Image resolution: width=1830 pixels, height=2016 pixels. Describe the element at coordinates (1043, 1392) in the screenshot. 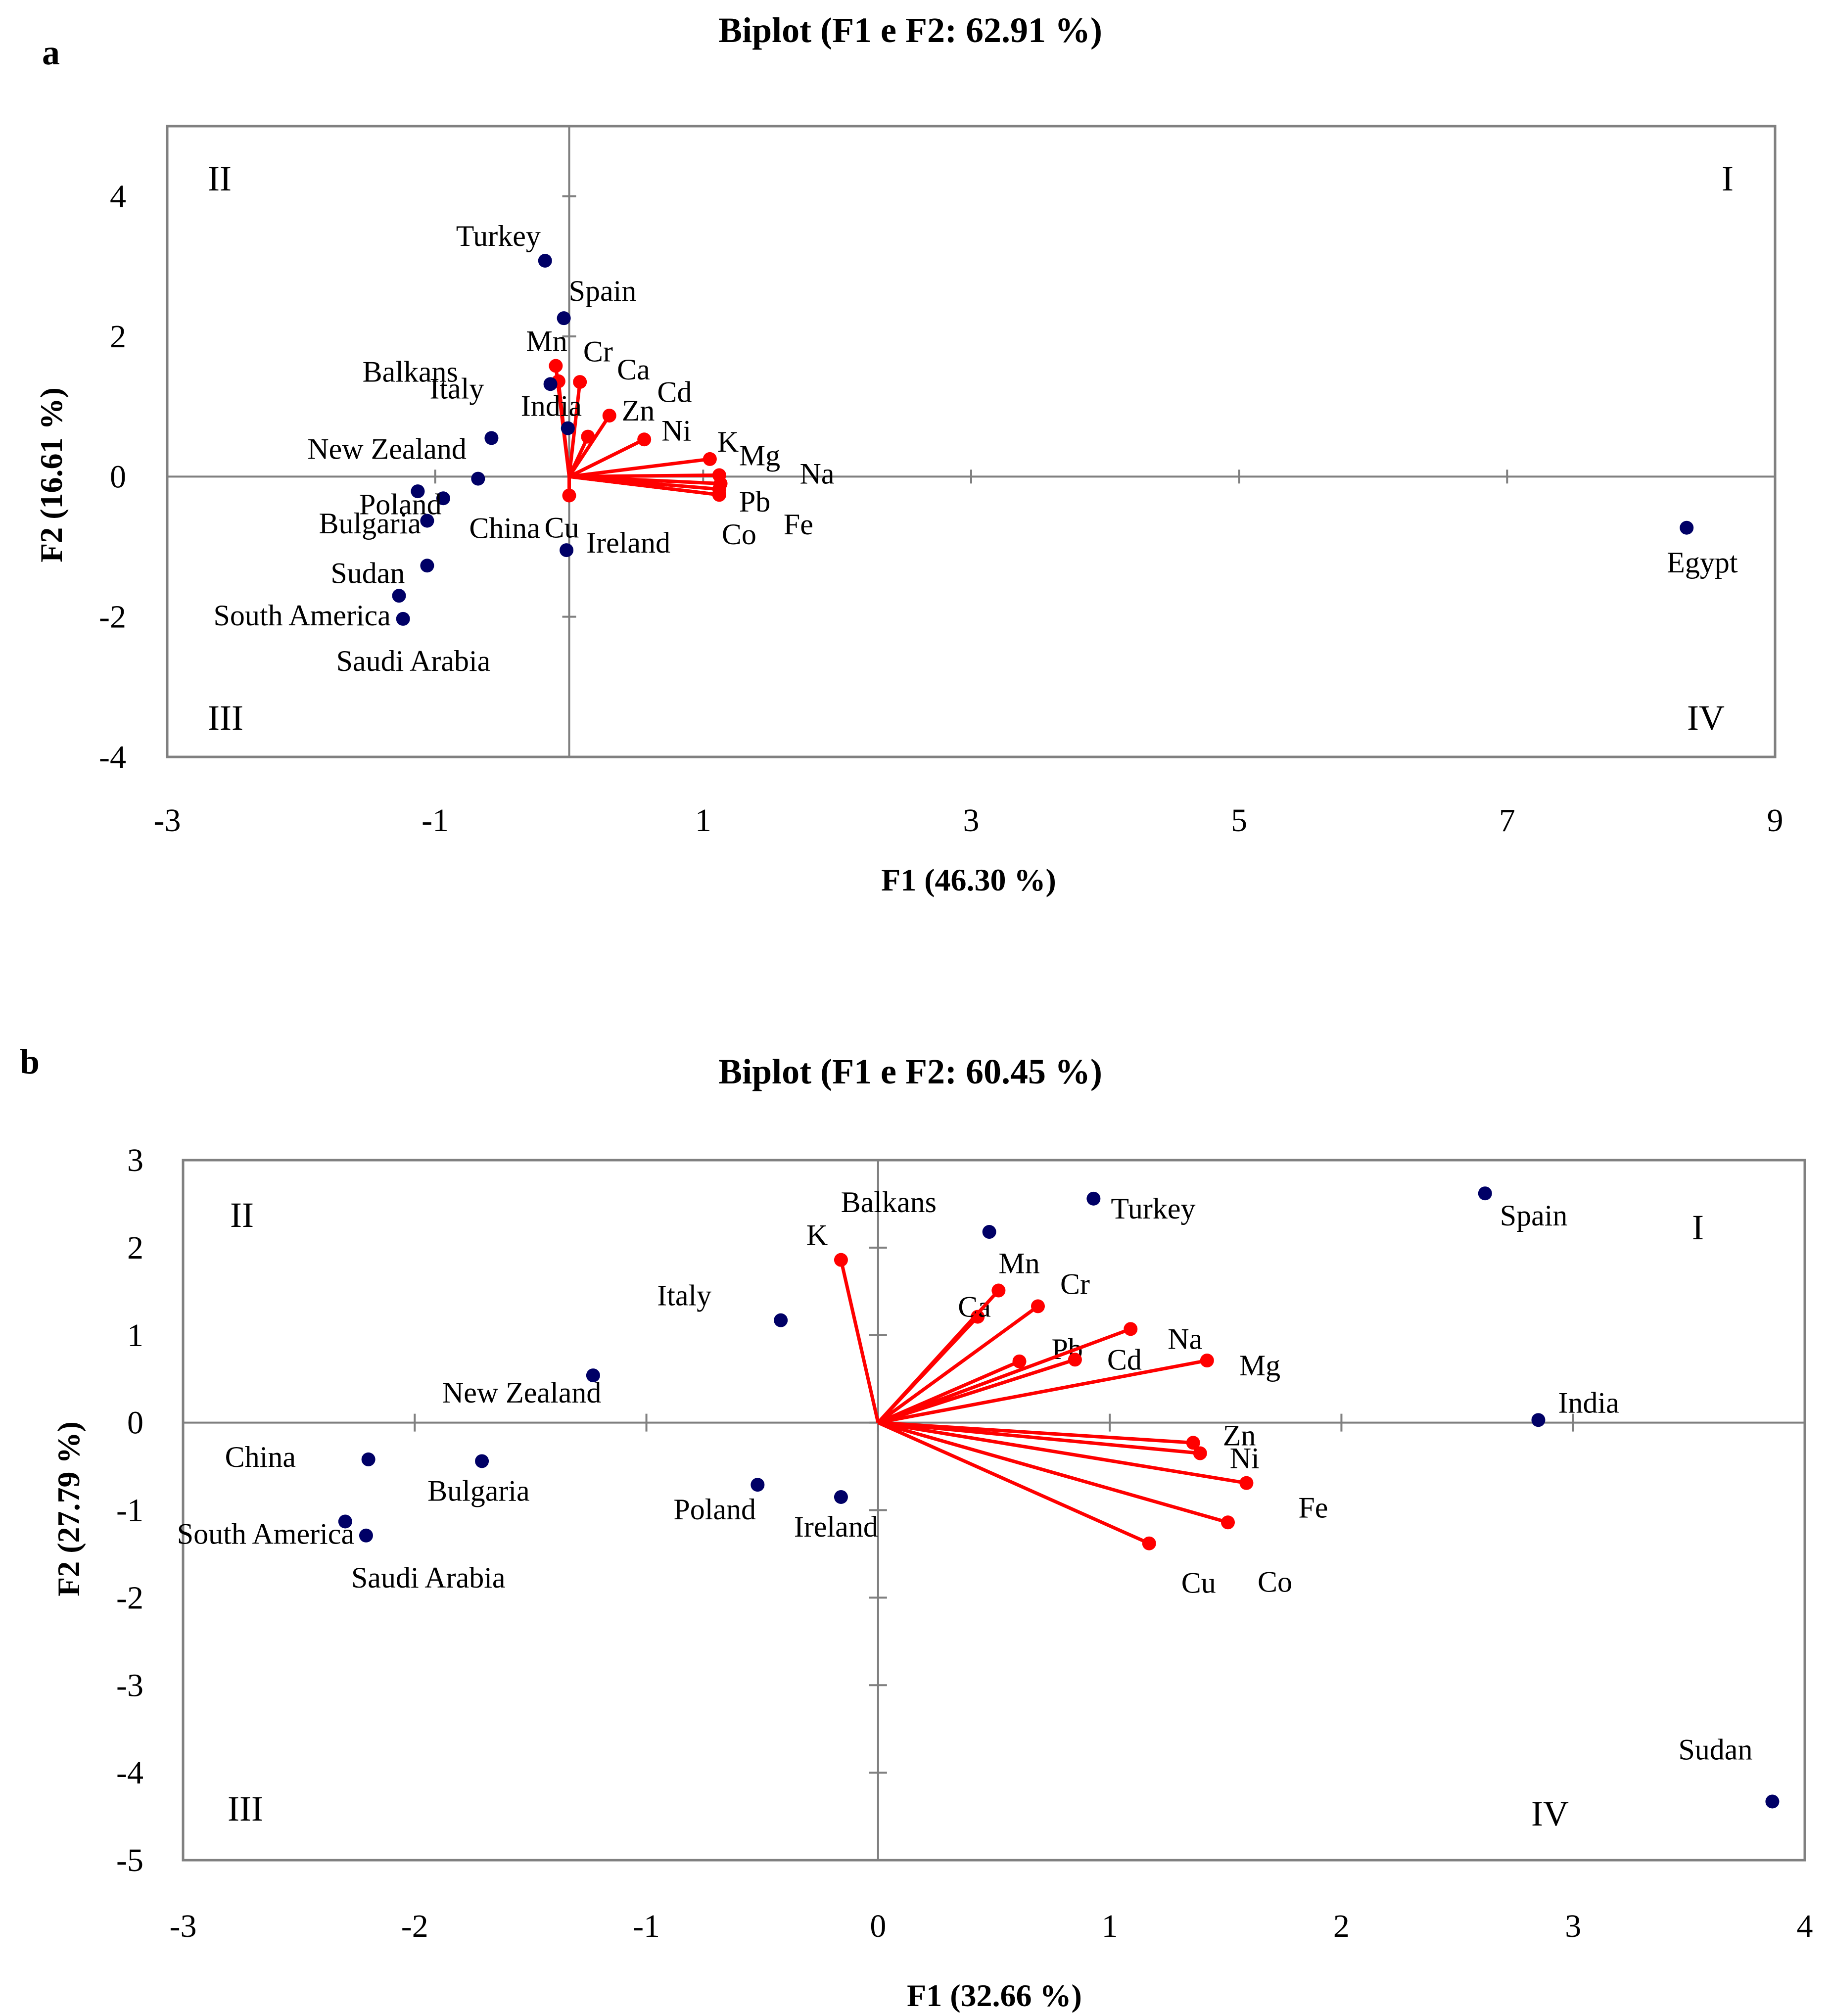

I see `variable-vector-mg` at that location.